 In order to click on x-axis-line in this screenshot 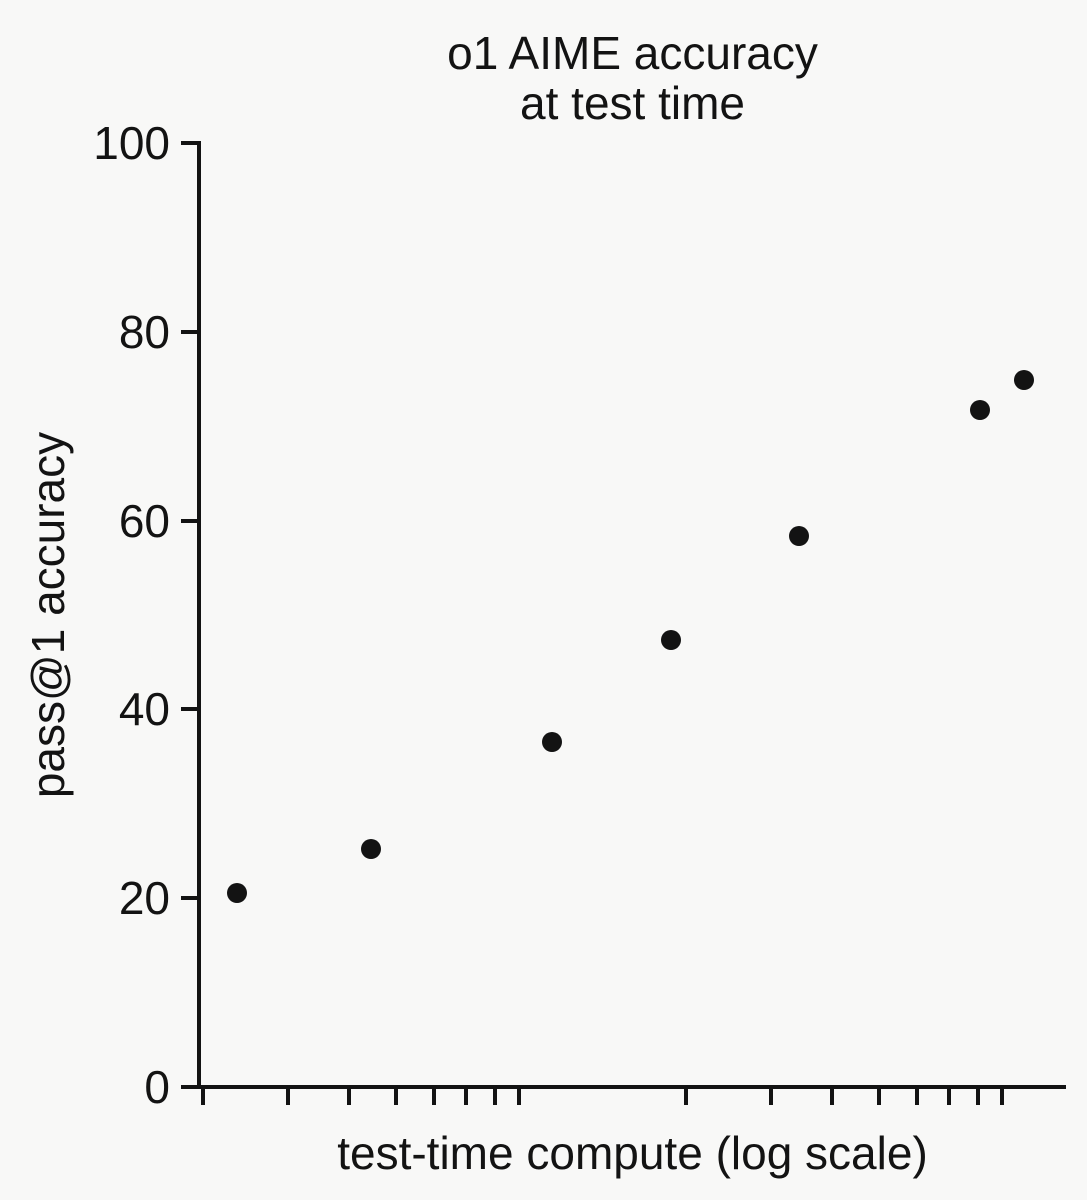, I will do `click(631, 1087)`.